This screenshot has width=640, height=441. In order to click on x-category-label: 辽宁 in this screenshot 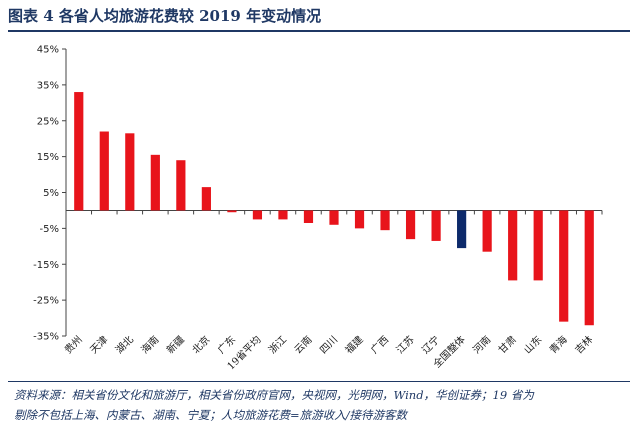, I will do `click(430, 344)`.